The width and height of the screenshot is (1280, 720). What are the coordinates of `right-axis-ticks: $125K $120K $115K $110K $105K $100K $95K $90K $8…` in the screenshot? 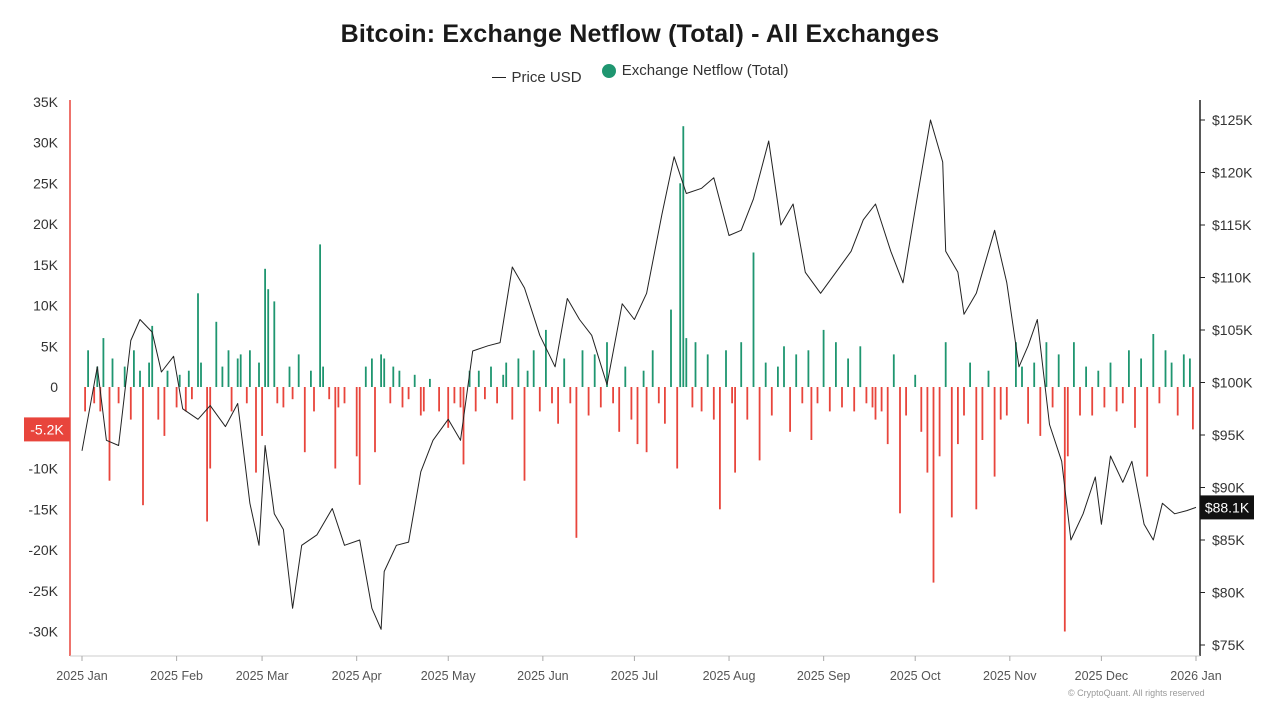 It's located at (1226, 382).